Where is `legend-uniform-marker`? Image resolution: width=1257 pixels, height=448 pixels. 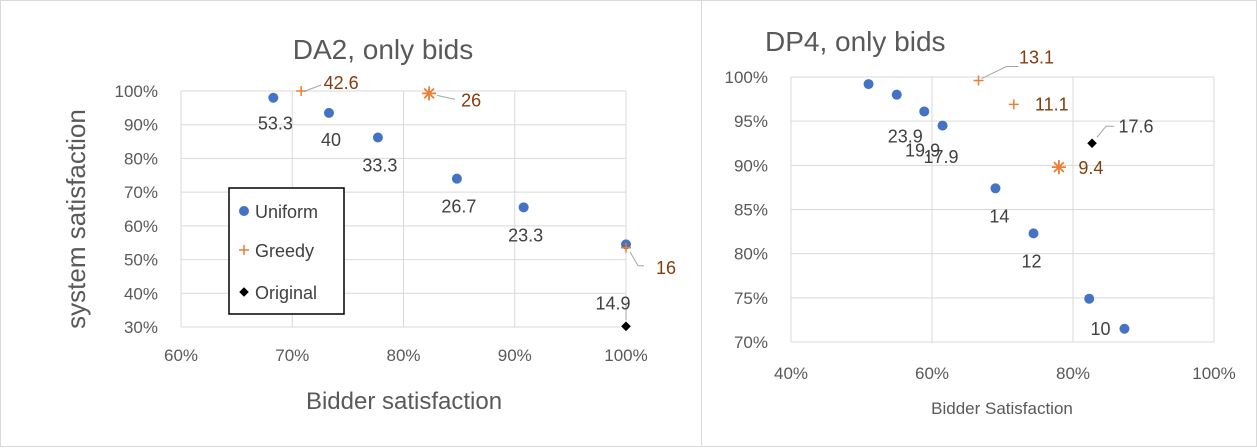
legend-uniform-marker is located at coordinates (244, 211).